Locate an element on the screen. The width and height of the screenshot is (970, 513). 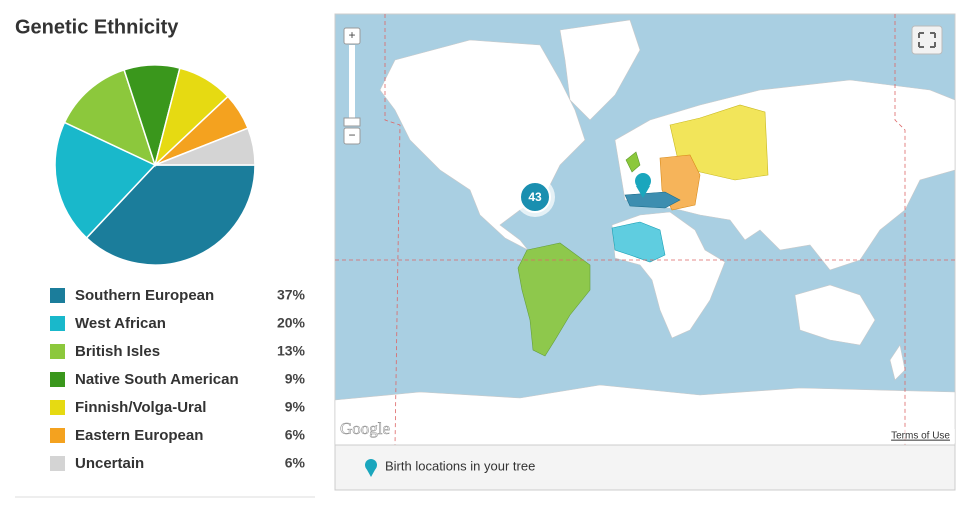
legend-percent: 13% is located at coordinates (291, 351).